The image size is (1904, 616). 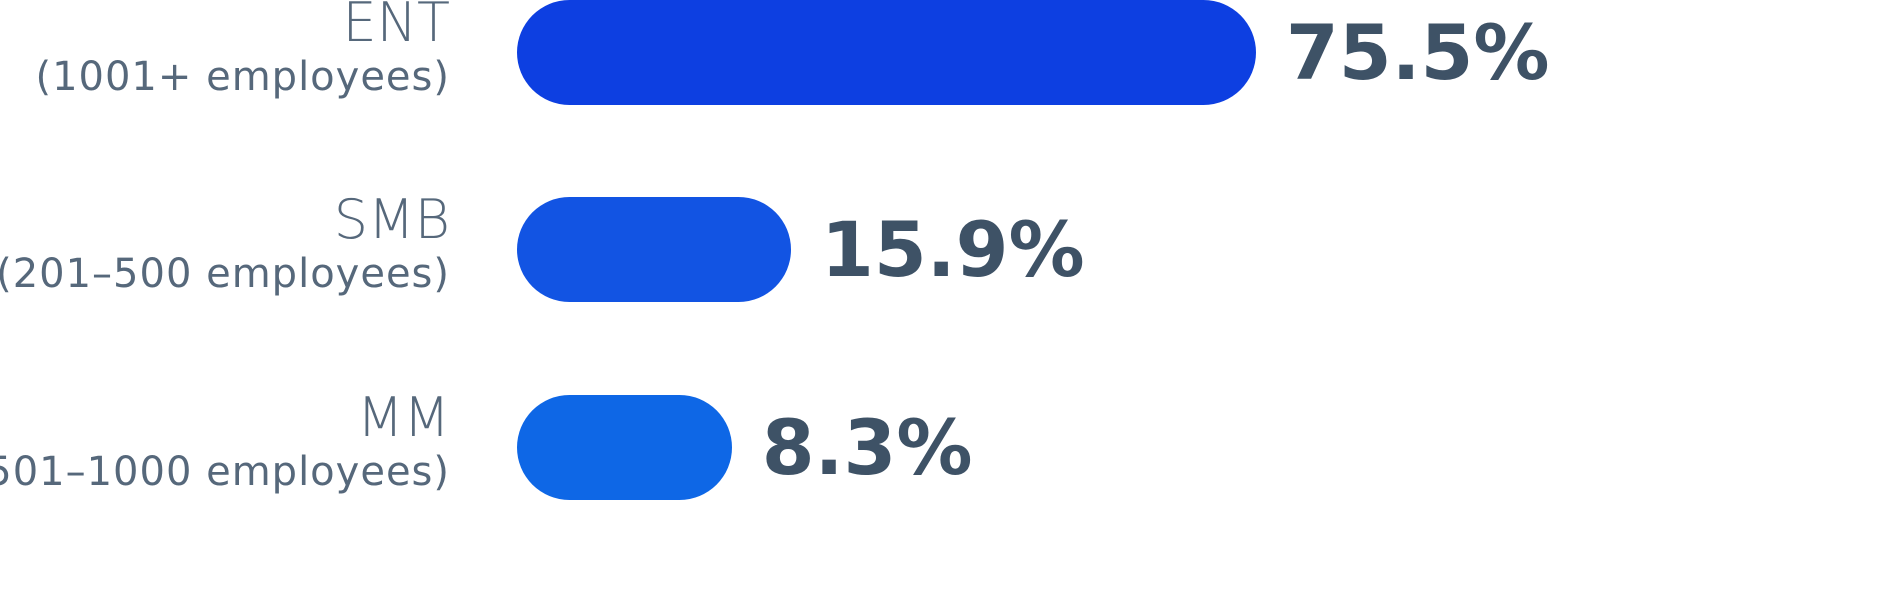 I want to click on category-name: MM, so click(x=403, y=417).